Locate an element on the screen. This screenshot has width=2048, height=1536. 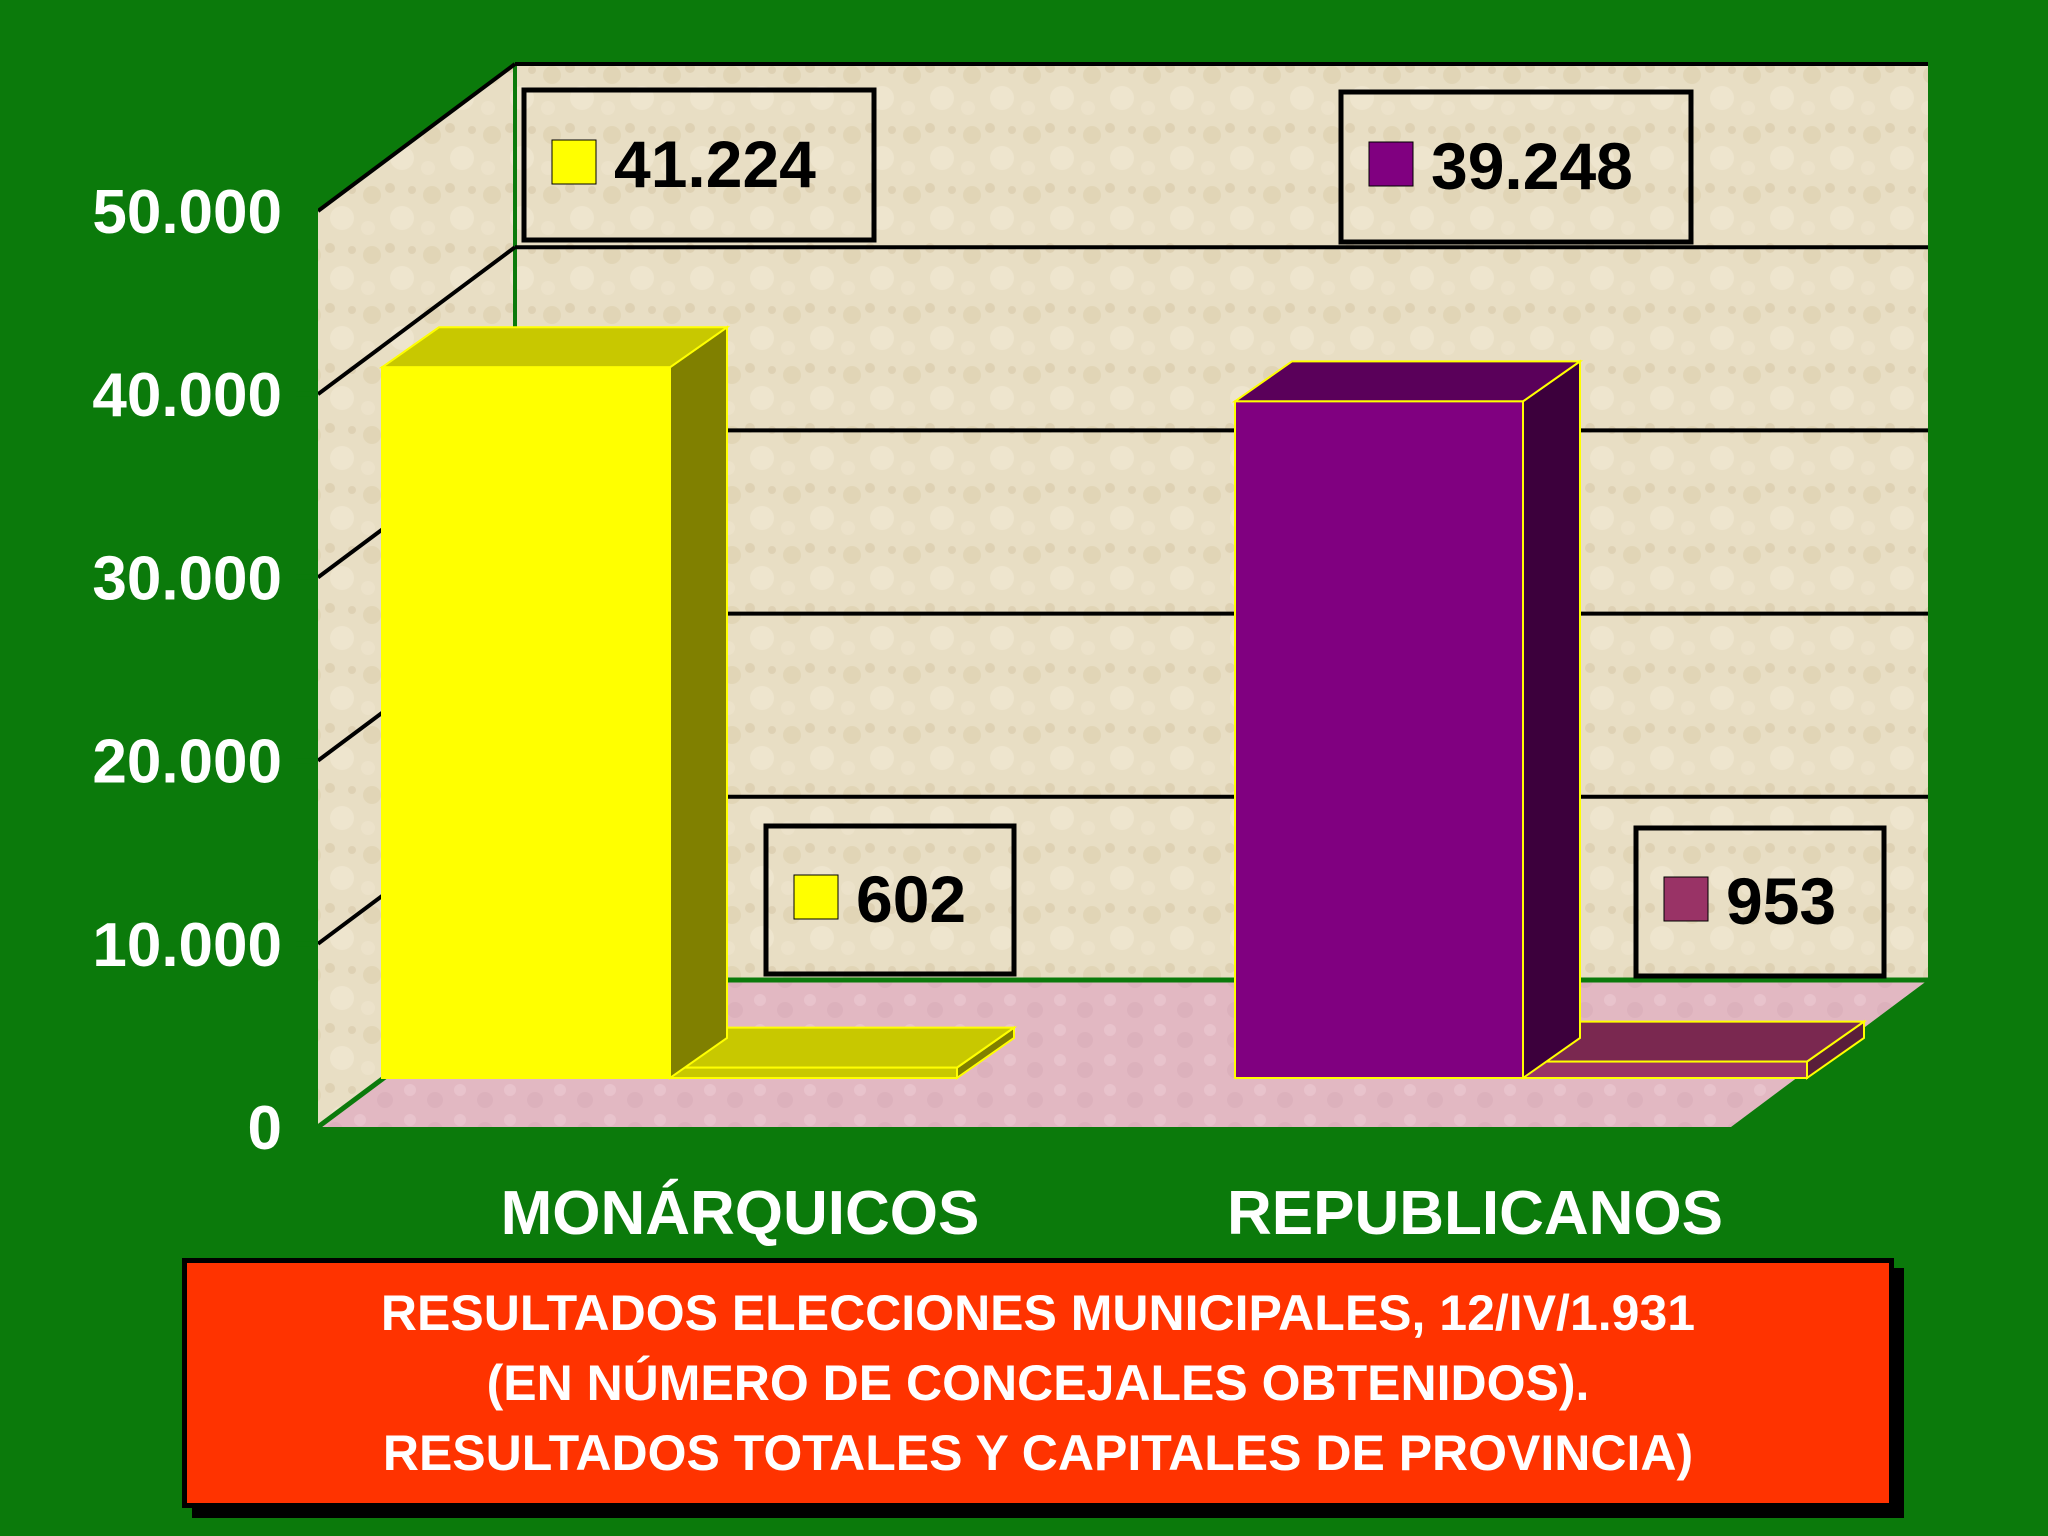
bar-small-0-front is located at coordinates (813, 1072).